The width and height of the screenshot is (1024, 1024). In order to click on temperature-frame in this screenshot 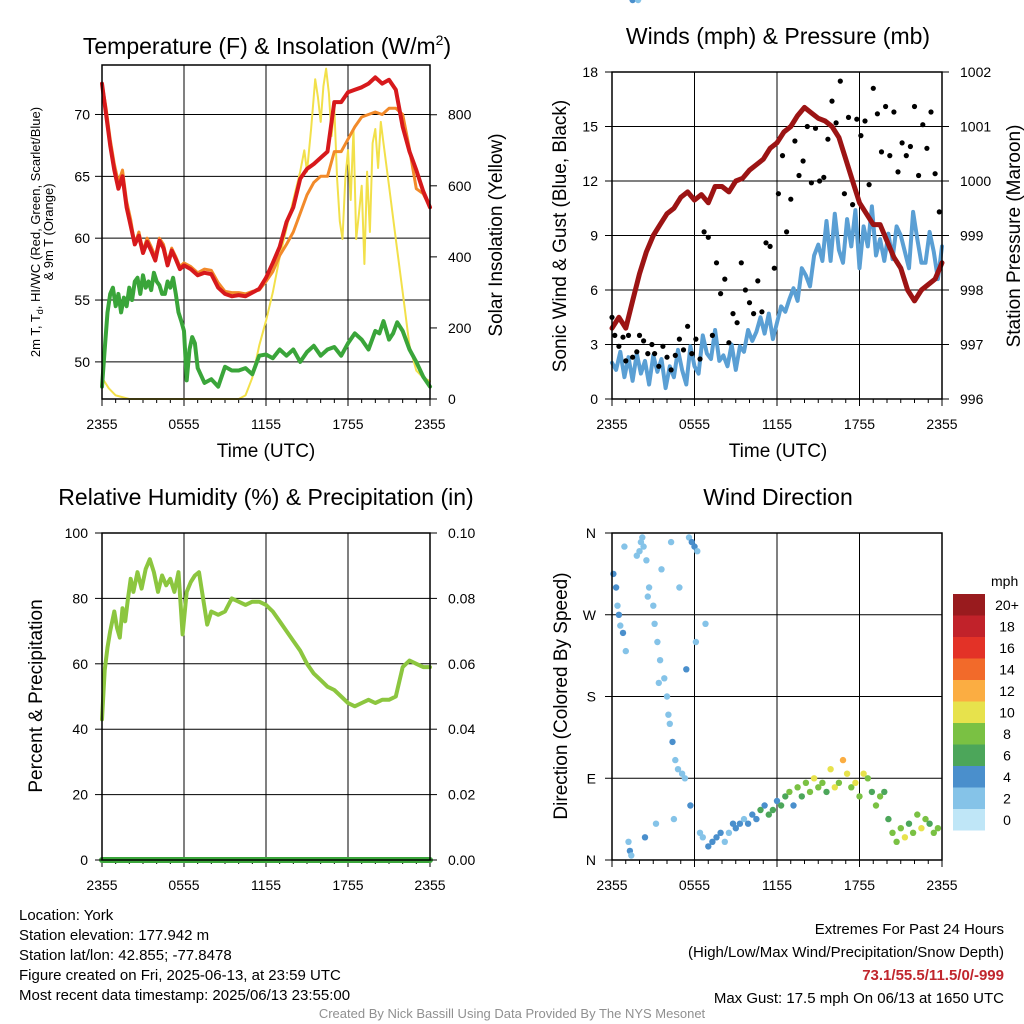, I will do `click(266, 232)`.